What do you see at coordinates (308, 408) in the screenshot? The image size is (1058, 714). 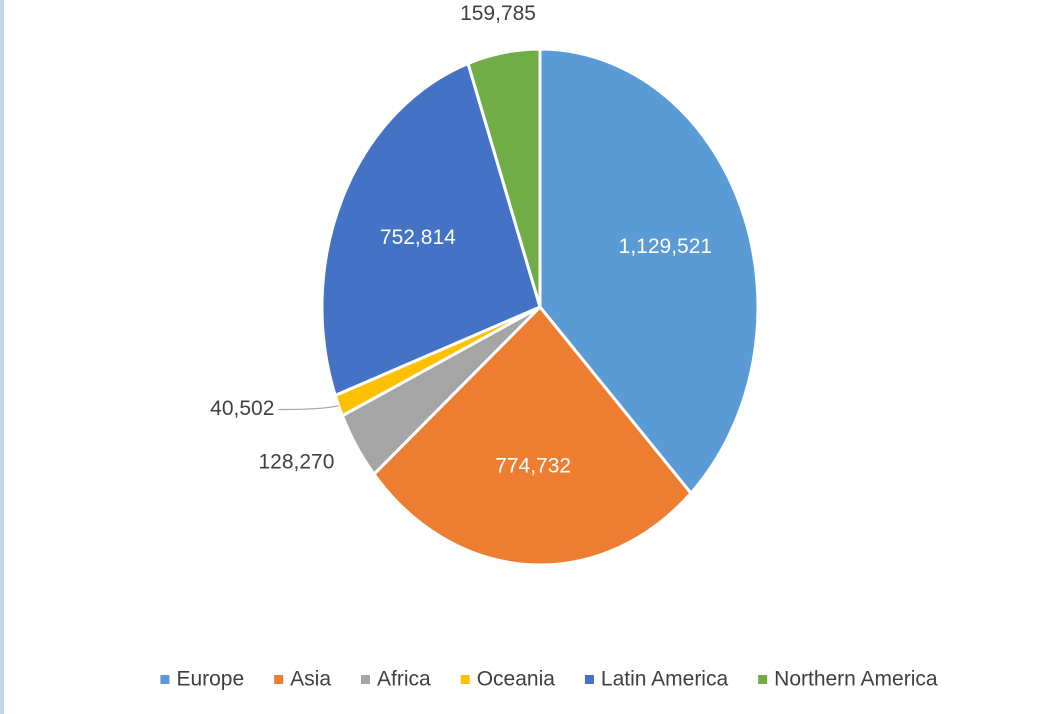 I see `leader-line` at bounding box center [308, 408].